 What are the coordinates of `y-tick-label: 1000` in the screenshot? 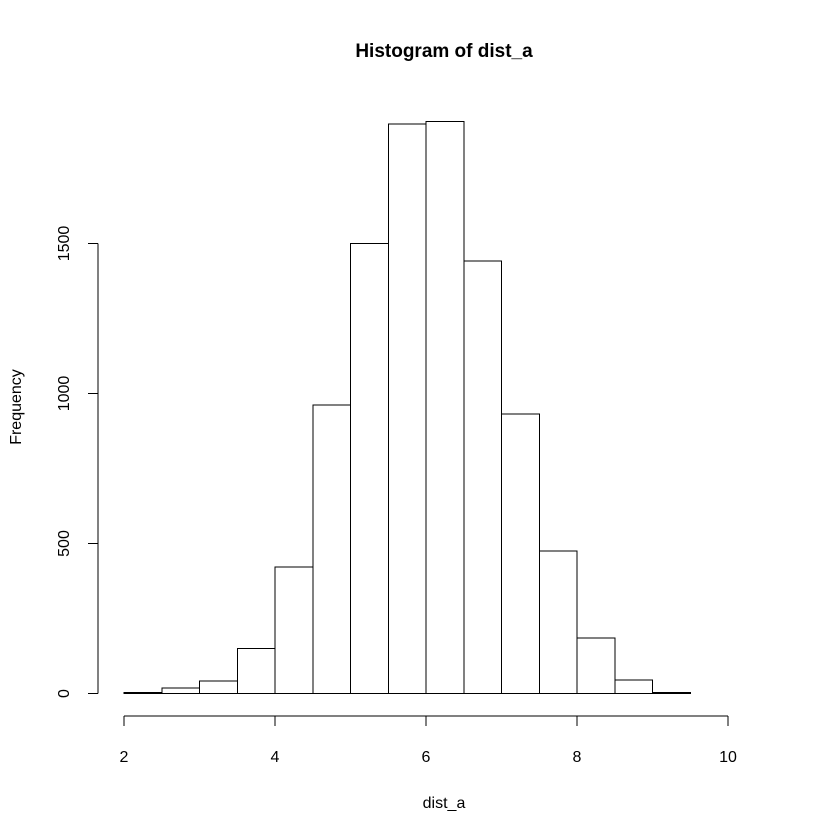 It's located at (64, 394).